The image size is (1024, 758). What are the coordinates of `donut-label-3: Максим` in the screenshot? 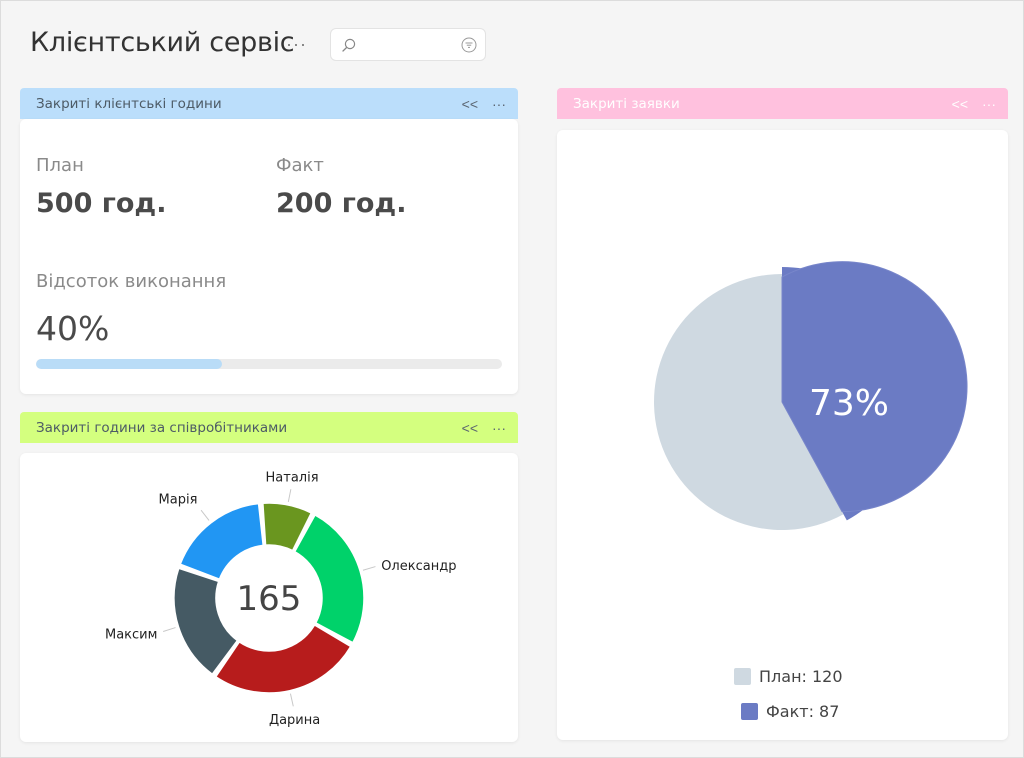 It's located at (131, 634).